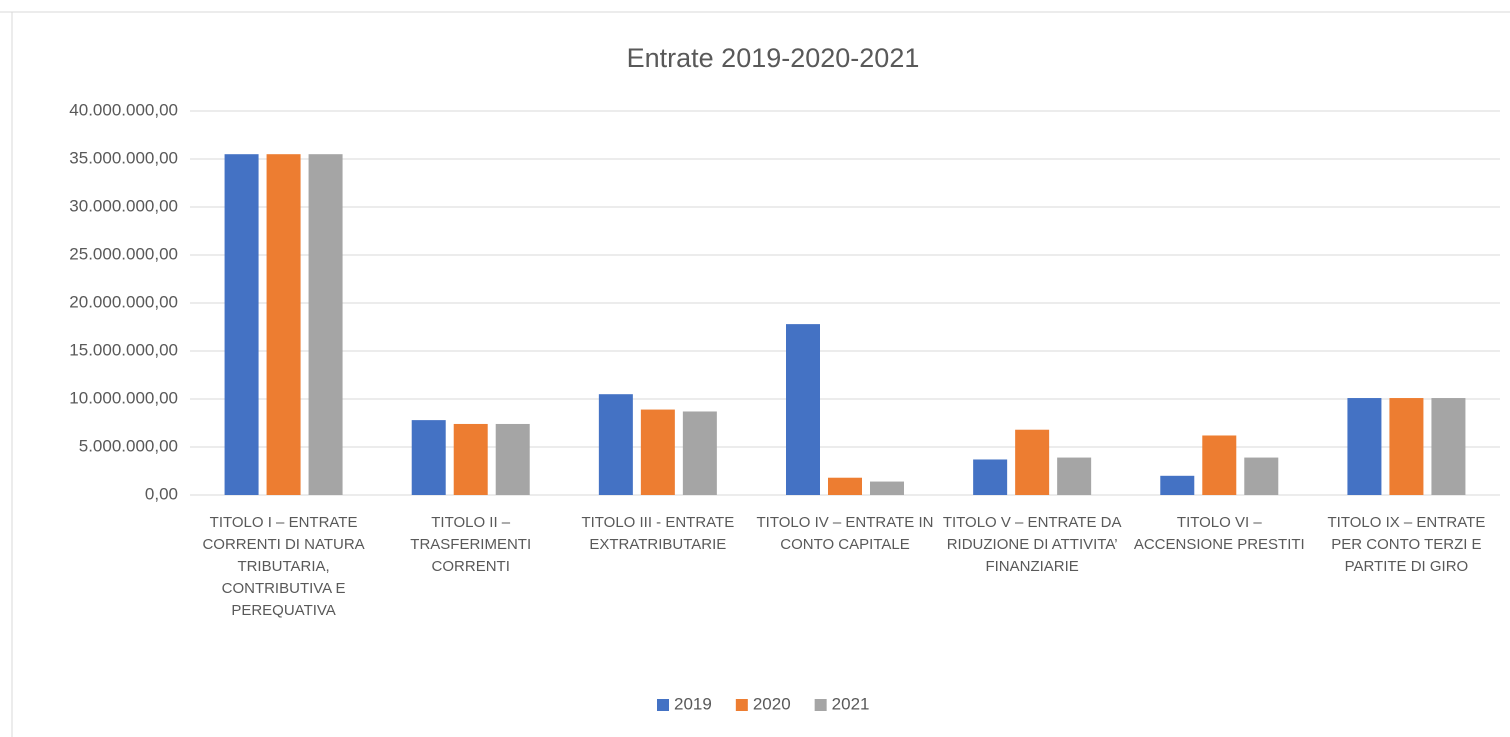 The image size is (1510, 737). I want to click on y-tick-label: 25.000.000,00, so click(123, 253).